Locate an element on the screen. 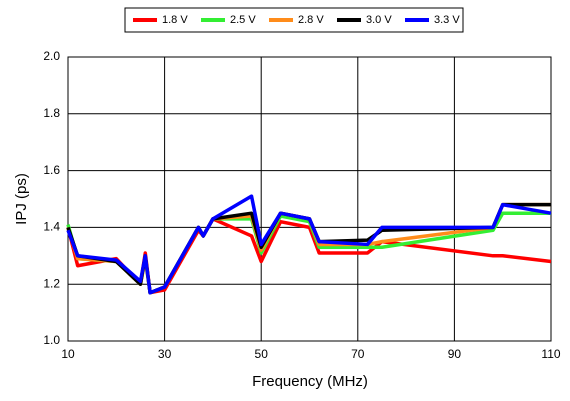 This screenshot has height=401, width=570. x-tick-label: 10 is located at coordinates (68, 354).